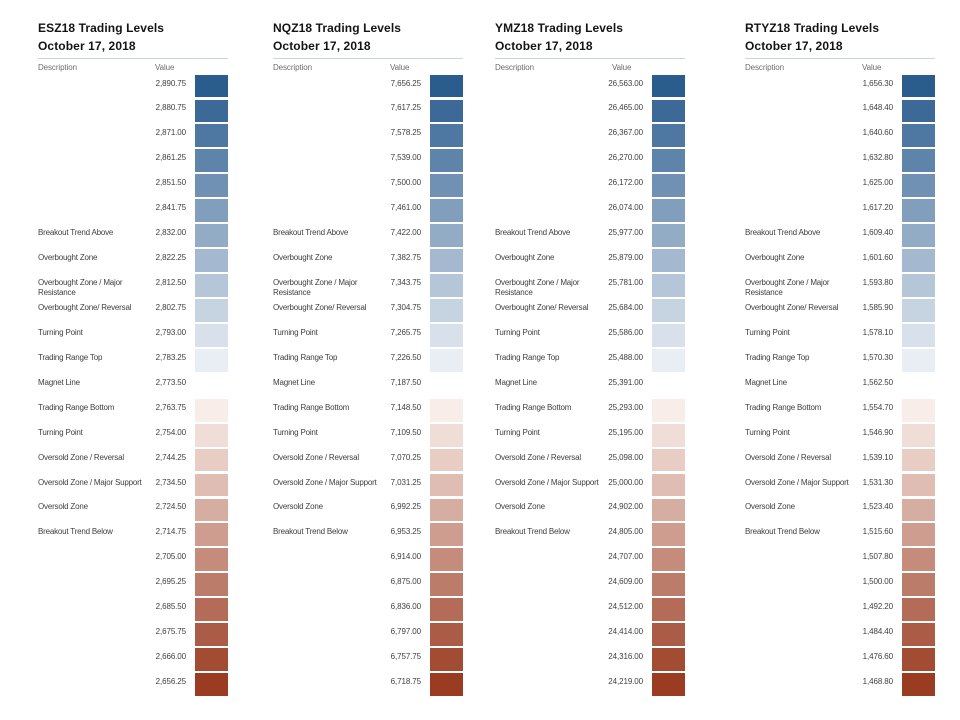  Describe the element at coordinates (170, 532) in the screenshot. I see `row-value: 2,714.75` at that location.